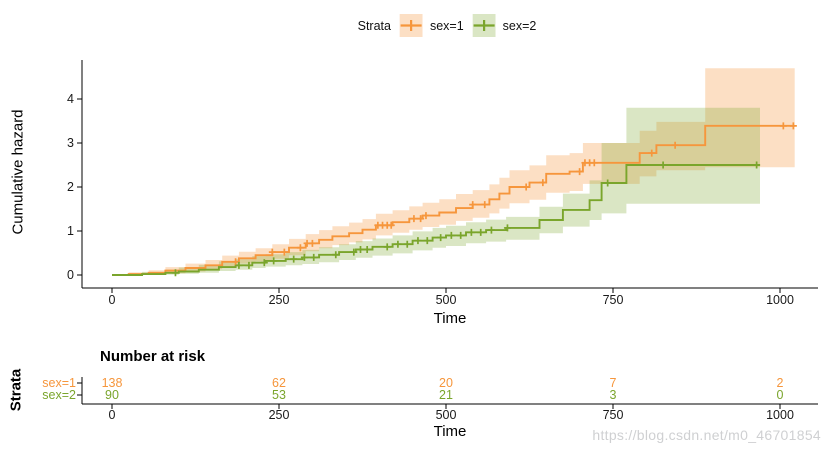 This screenshot has width=825, height=455. What do you see at coordinates (780, 415) in the screenshot?
I see `risk-x-tick-label: 1000` at bounding box center [780, 415].